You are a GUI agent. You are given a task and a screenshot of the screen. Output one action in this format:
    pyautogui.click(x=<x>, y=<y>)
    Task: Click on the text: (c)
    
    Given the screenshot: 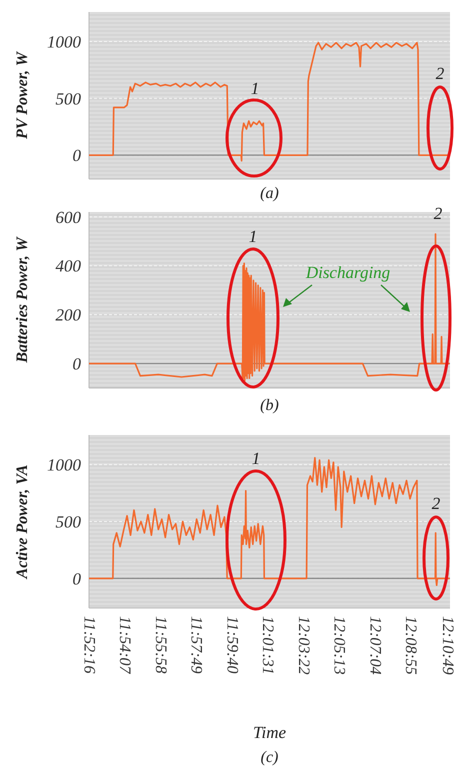 What is the action you would take?
    pyautogui.click(x=269, y=757)
    